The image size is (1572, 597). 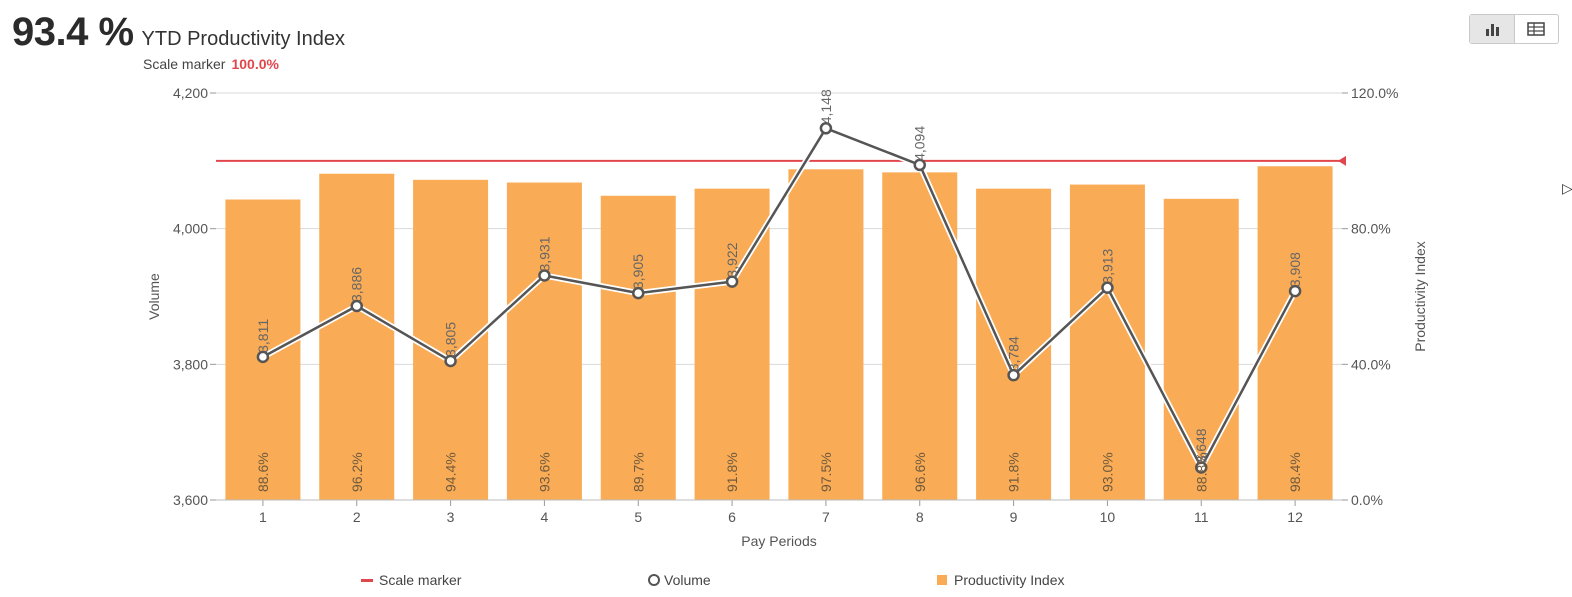 I want to click on bar-data-label: 93.0%, so click(x=1107, y=472).